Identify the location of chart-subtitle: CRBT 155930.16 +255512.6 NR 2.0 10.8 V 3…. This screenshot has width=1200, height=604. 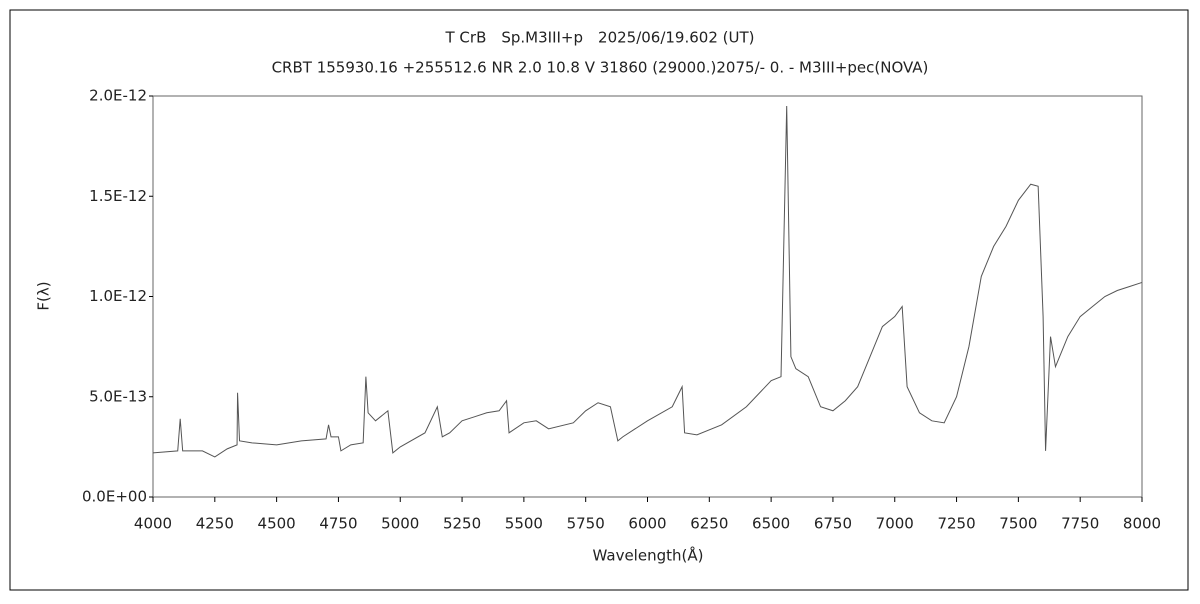
(600, 68).